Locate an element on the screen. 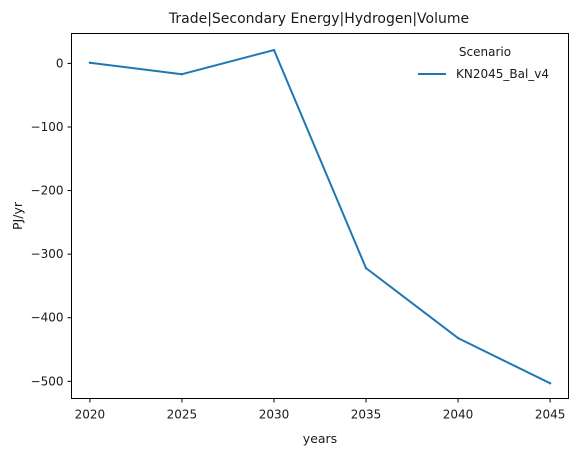 The height and width of the screenshot is (460, 577). x-tick-label: 2045 is located at coordinates (550, 415).